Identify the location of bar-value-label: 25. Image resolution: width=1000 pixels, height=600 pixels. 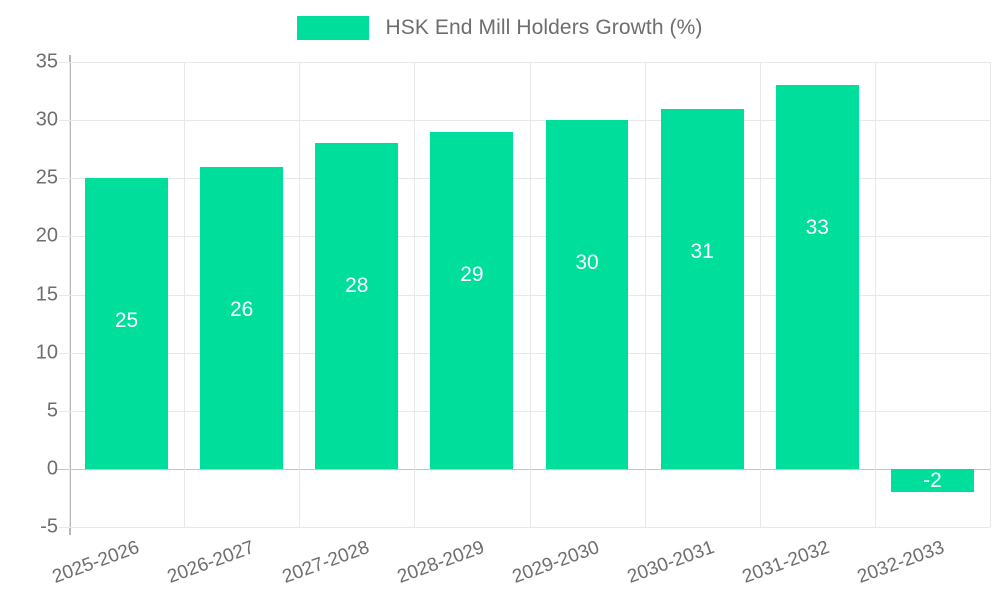
(126, 321).